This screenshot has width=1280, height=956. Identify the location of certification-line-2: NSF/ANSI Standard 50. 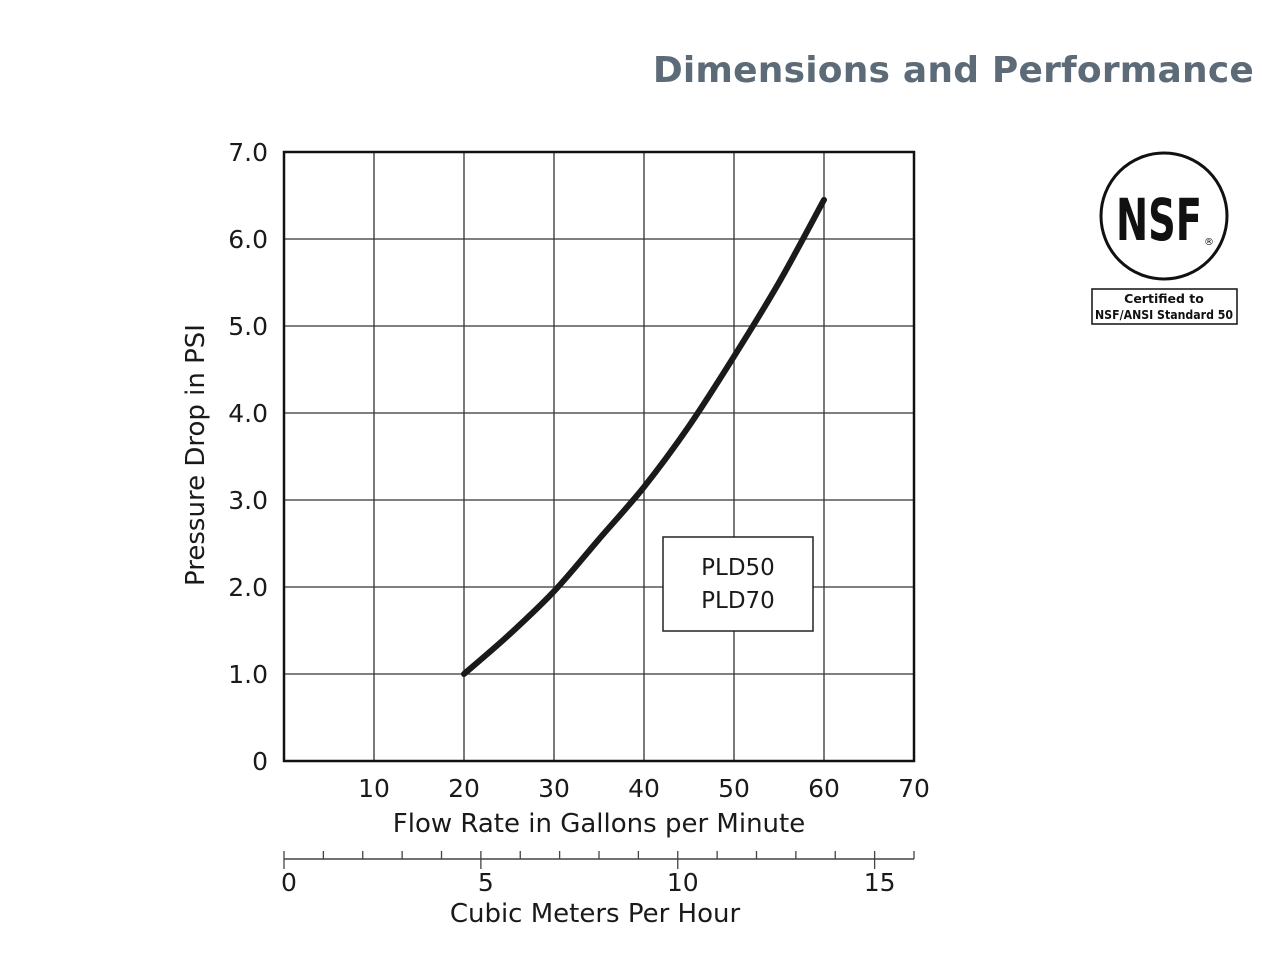
(1164, 314).